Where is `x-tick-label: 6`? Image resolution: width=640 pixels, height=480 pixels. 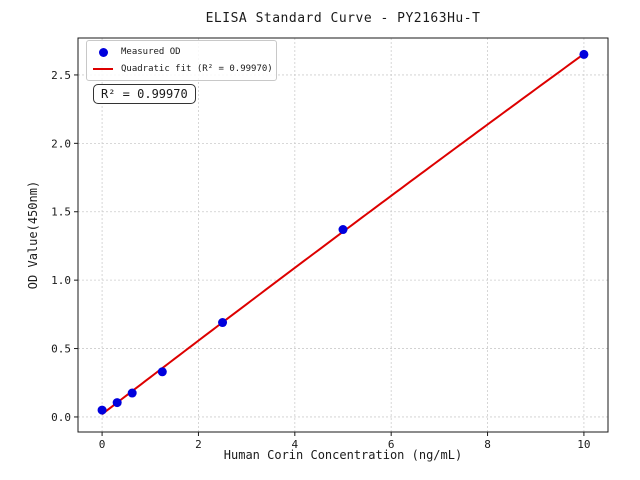
x-tick-label: 6 is located at coordinates (391, 444).